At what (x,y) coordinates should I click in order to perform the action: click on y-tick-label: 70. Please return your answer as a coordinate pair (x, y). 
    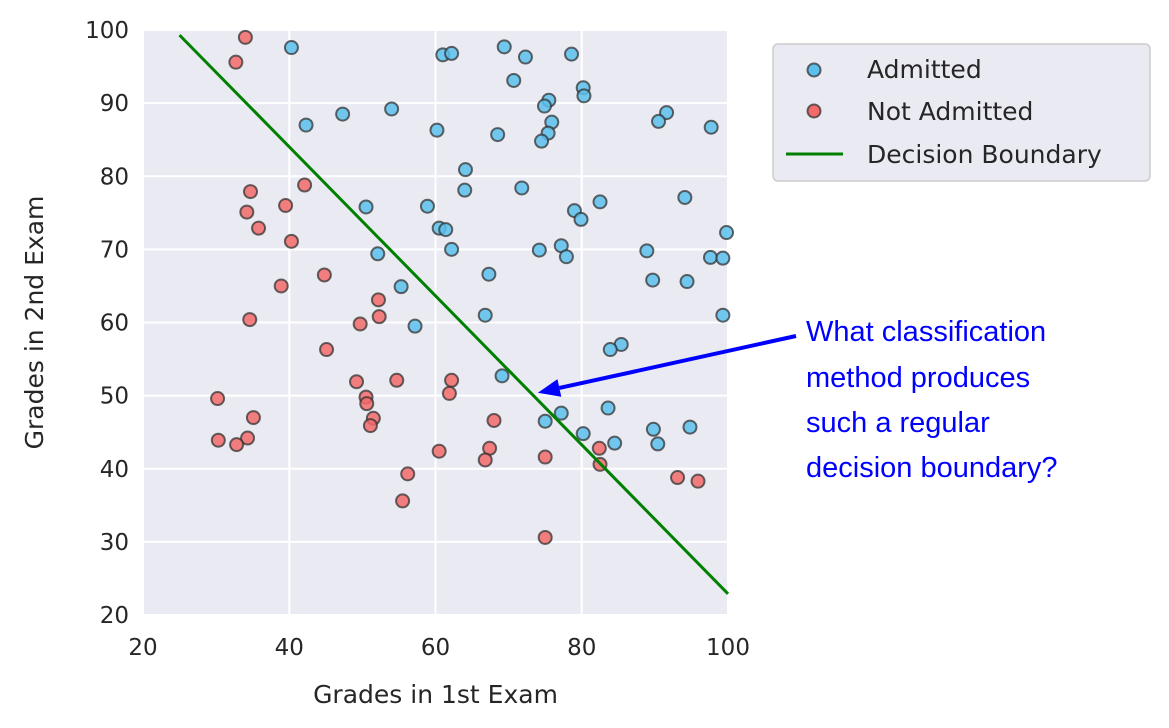
    Looking at the image, I should click on (114, 250).